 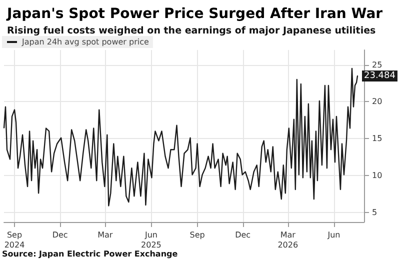 What do you see at coordinates (90, 254) in the screenshot?
I see `source-note: Source: Japan Electric Power Exchange` at bounding box center [90, 254].